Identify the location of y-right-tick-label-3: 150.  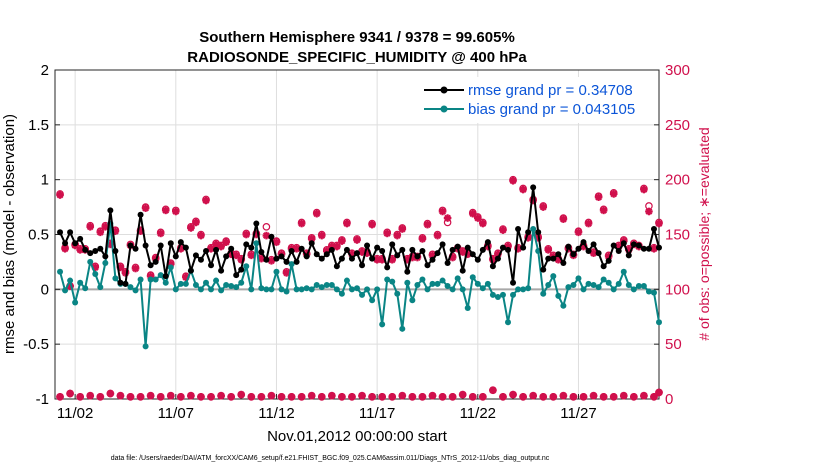
(677, 235).